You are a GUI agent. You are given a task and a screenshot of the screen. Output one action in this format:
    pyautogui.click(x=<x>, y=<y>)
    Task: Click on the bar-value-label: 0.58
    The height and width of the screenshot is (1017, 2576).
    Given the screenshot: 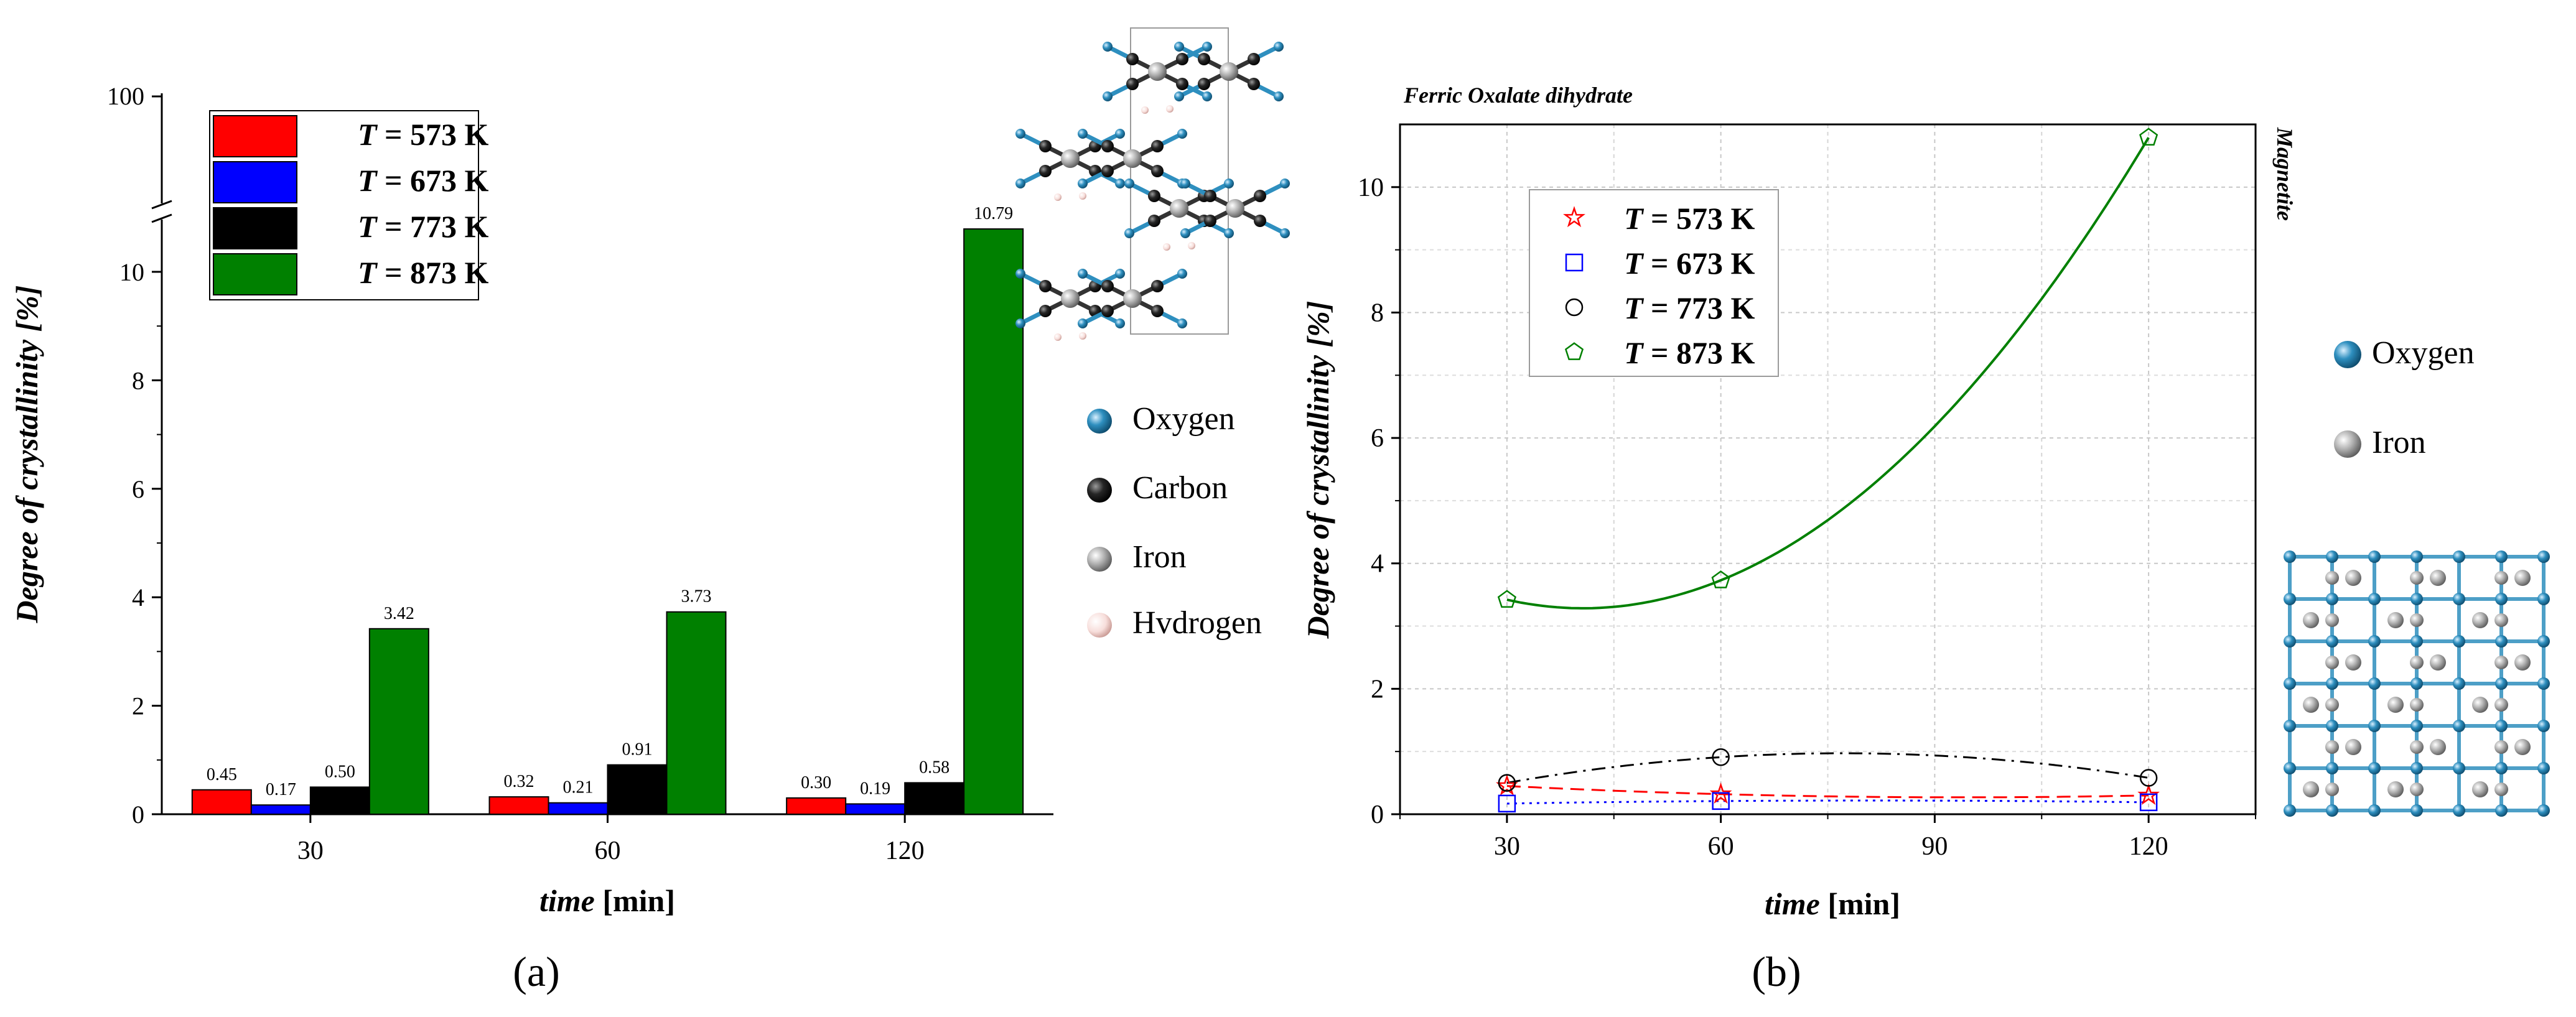 What is the action you would take?
    pyautogui.click(x=934, y=767)
    